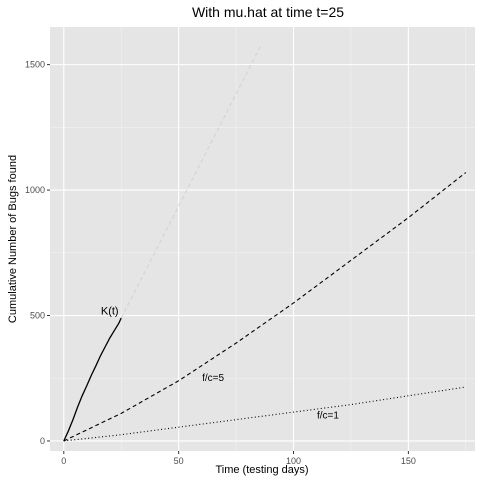  What do you see at coordinates (328, 416) in the screenshot?
I see `annotation-label: f/c=1` at bounding box center [328, 416].